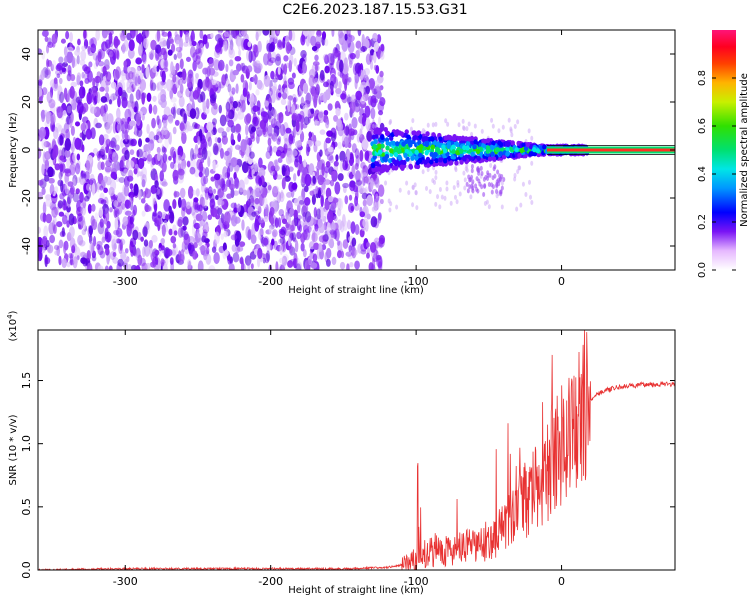 This screenshot has height=600, width=750. Describe the element at coordinates (26, 246) in the screenshot. I see `top-y-tick-label: -40` at that location.